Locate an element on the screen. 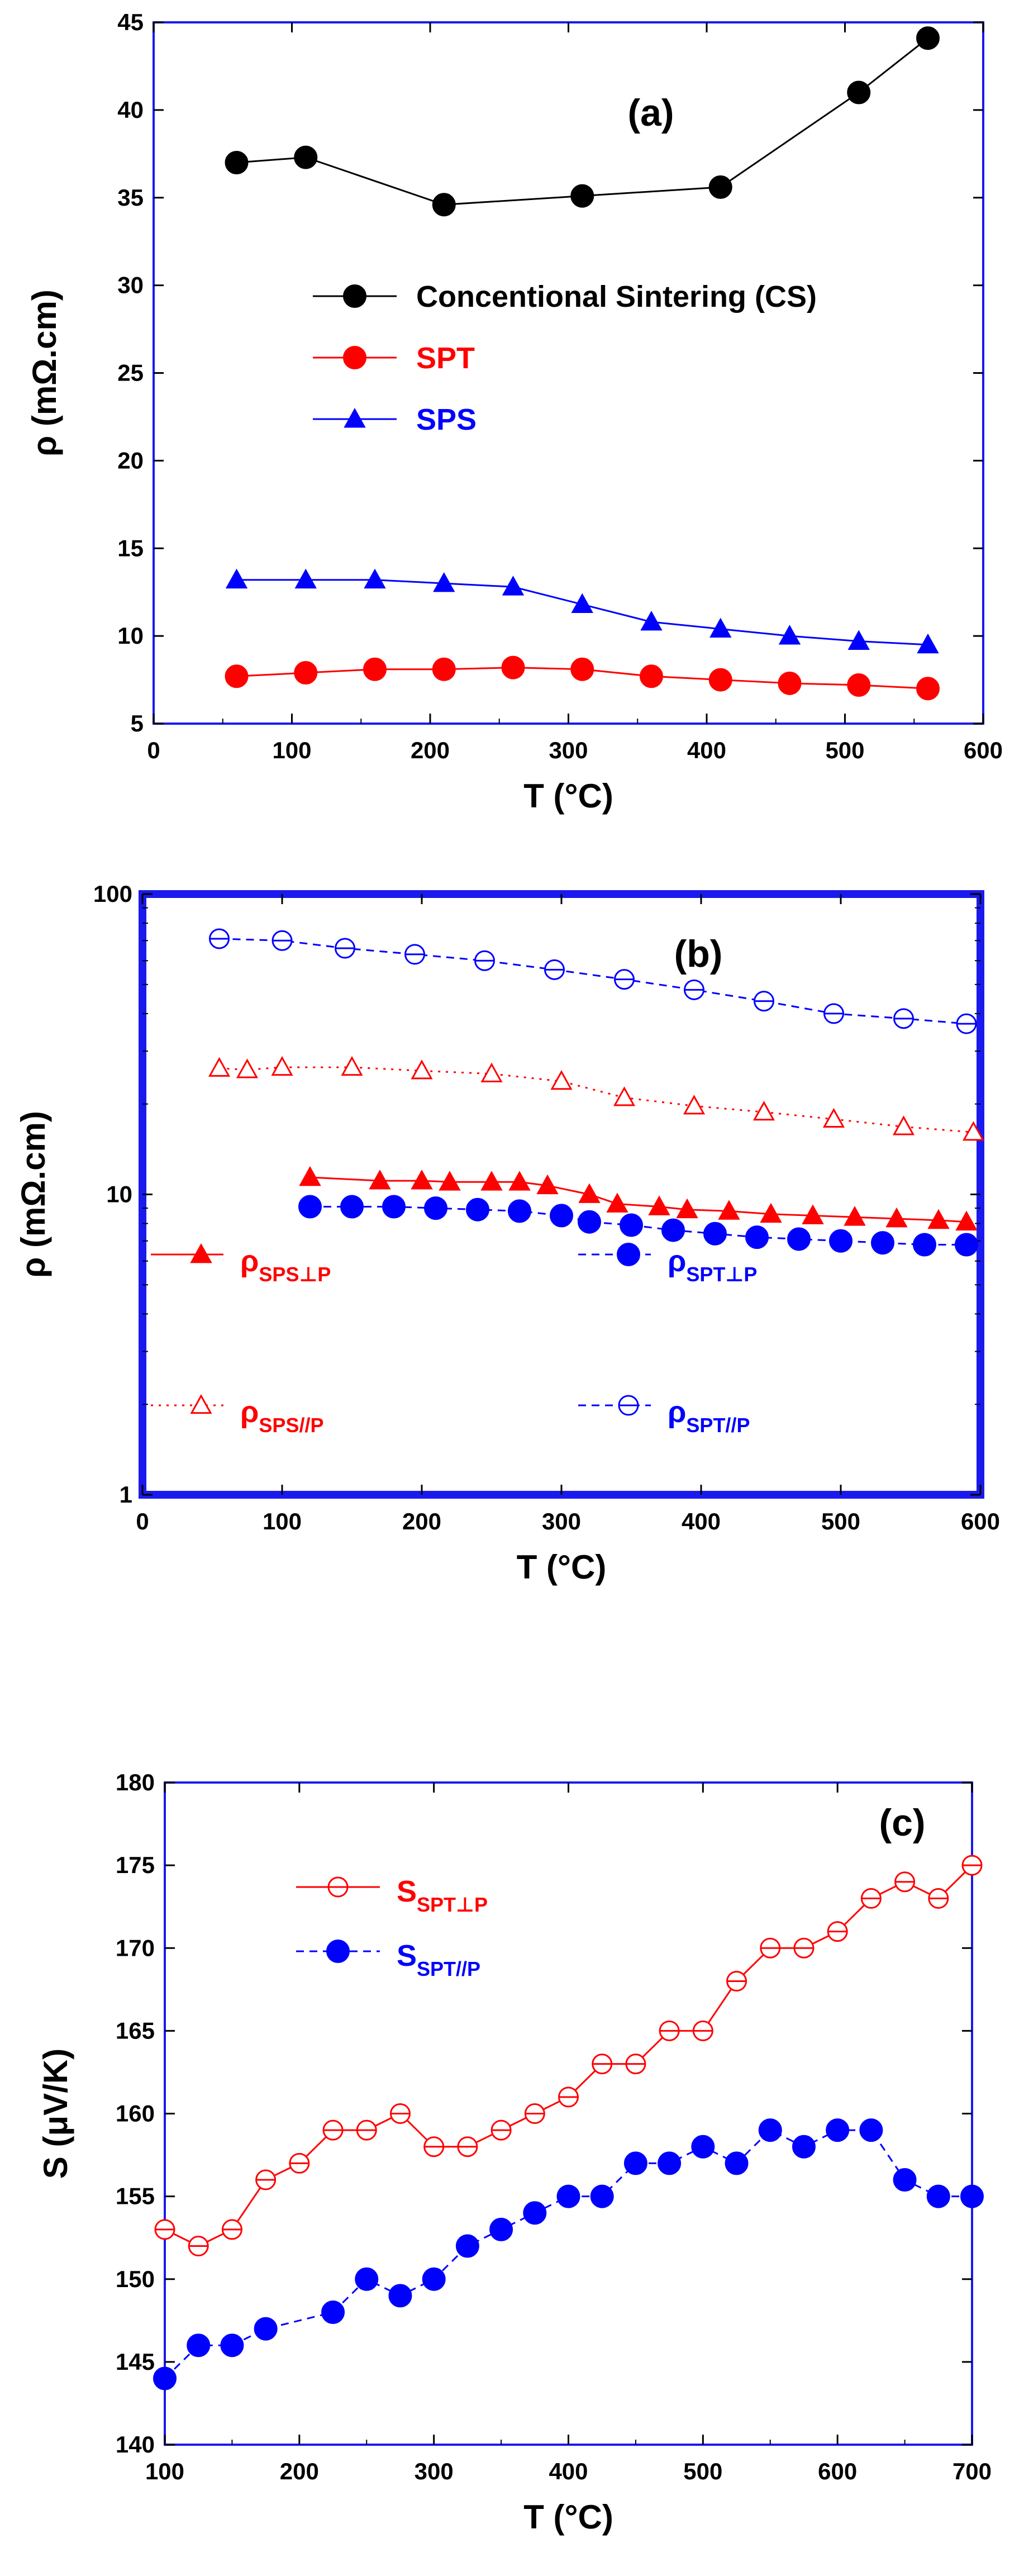 This screenshot has width=1024, height=2576. y-tick-label: 35 is located at coordinates (130, 198).